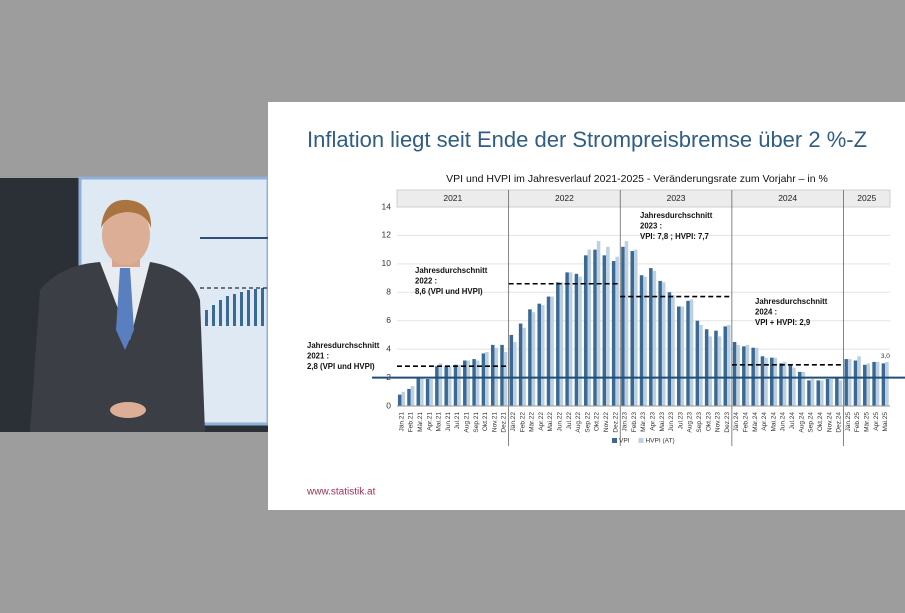  What do you see at coordinates (388, 292) in the screenshot?
I see `y-tick-label: 8` at bounding box center [388, 292].